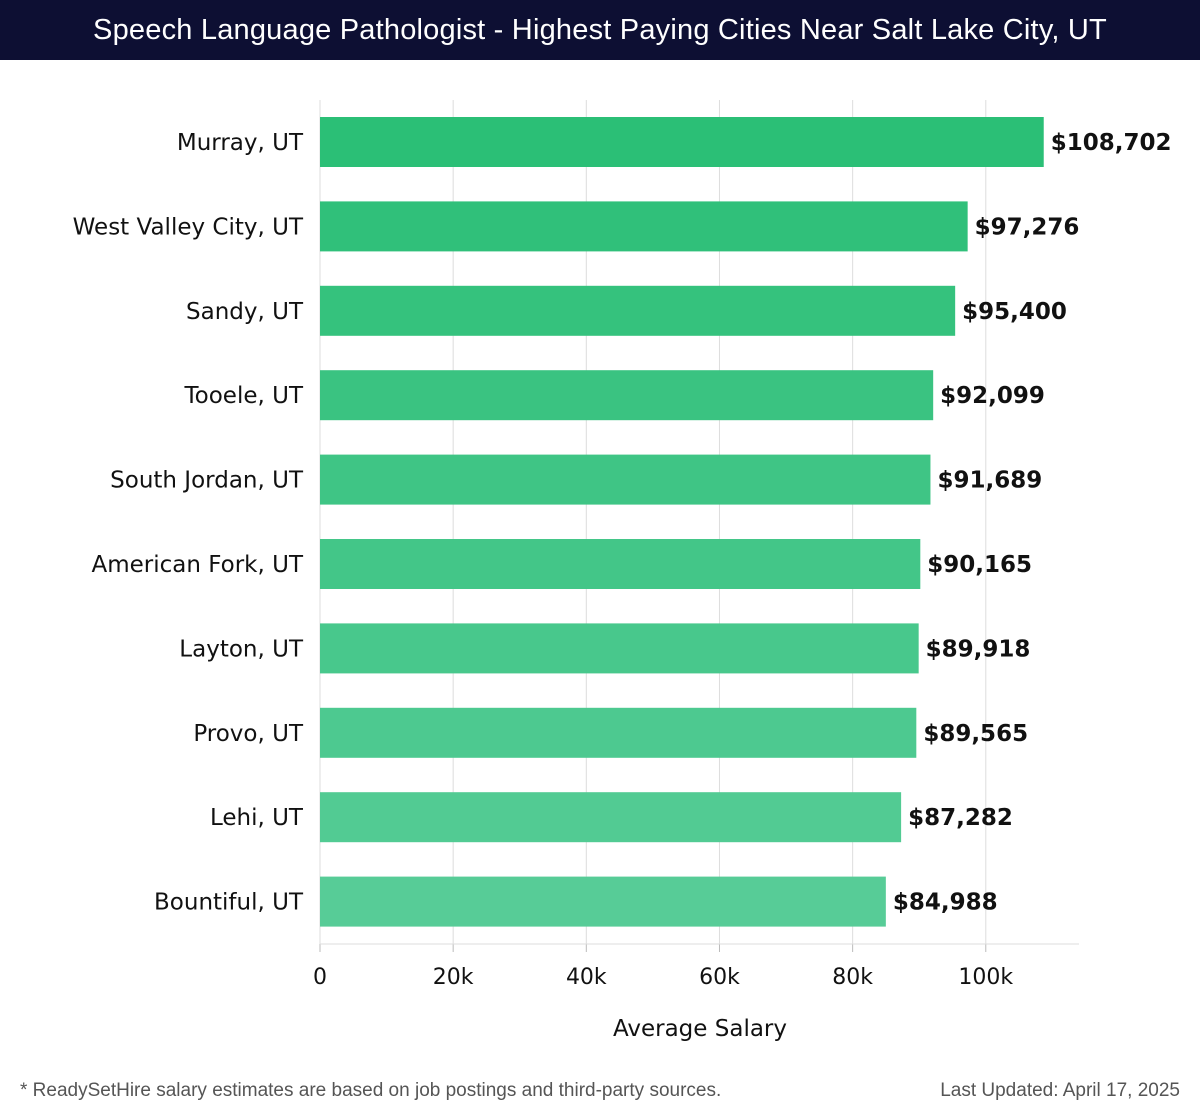  What do you see at coordinates (586, 977) in the screenshot?
I see `x-tick-label: 40k` at bounding box center [586, 977].